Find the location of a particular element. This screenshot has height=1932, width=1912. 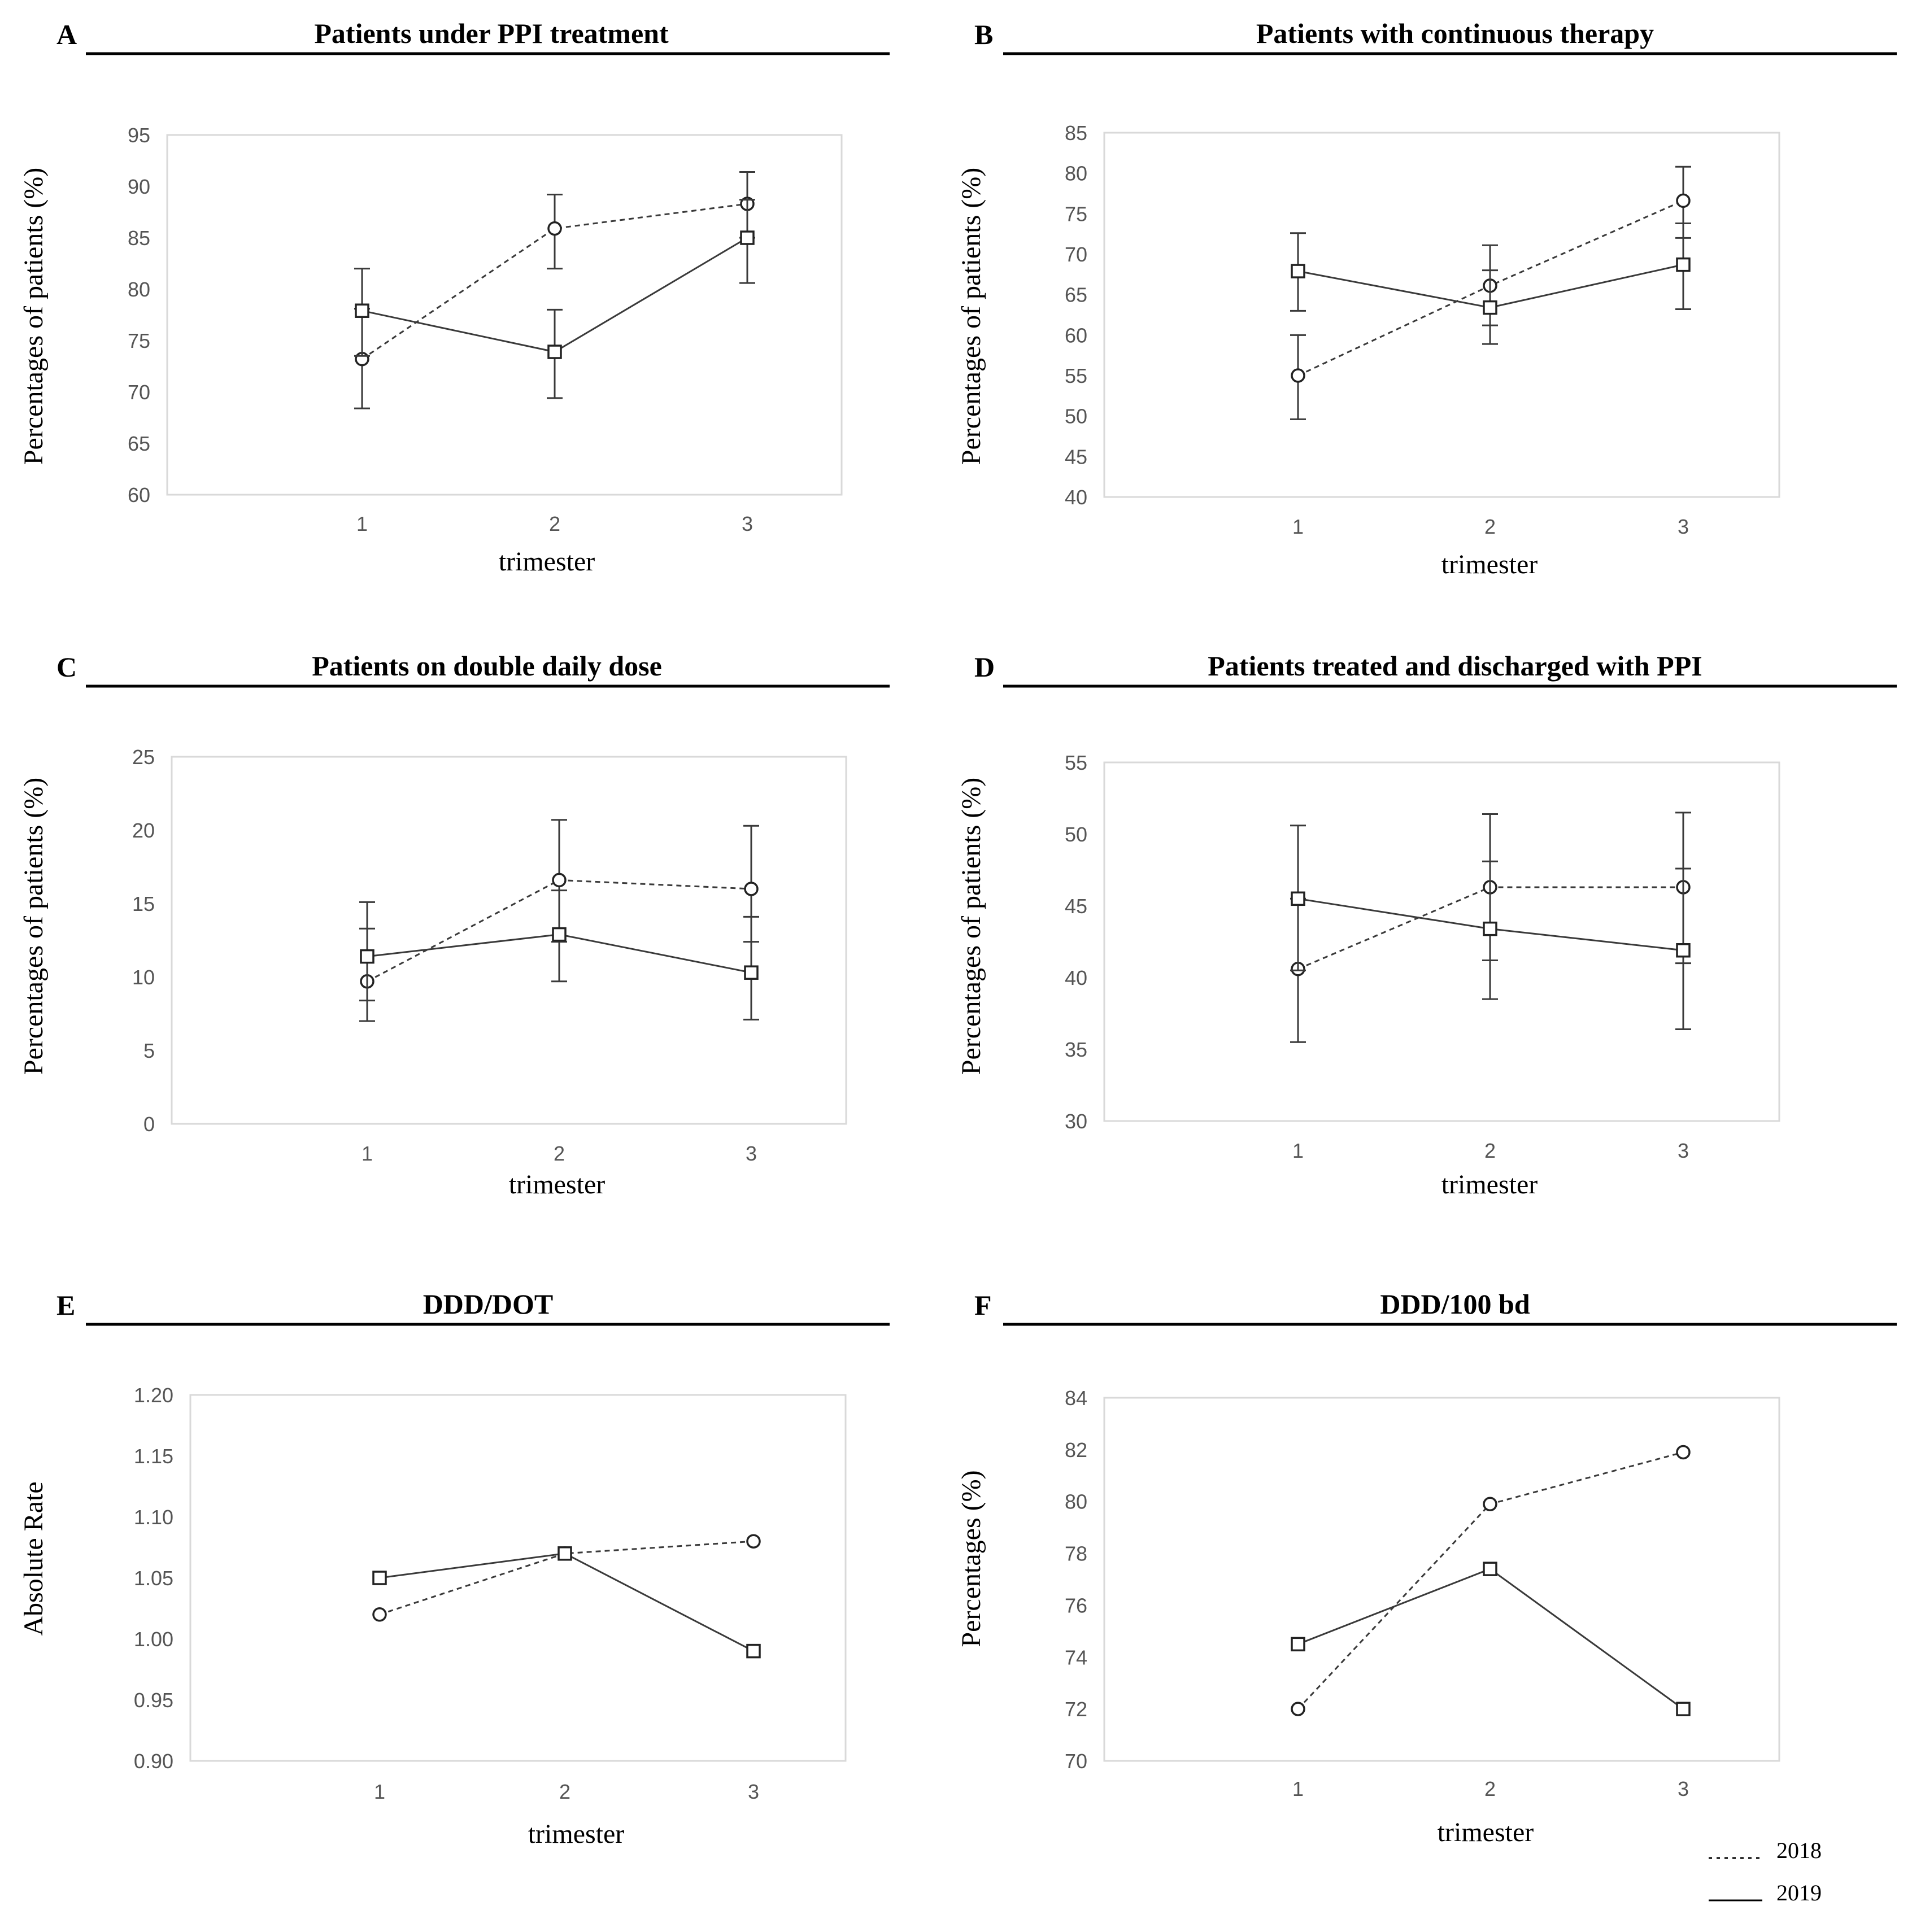

y-tick-label: 20 is located at coordinates (143, 830).